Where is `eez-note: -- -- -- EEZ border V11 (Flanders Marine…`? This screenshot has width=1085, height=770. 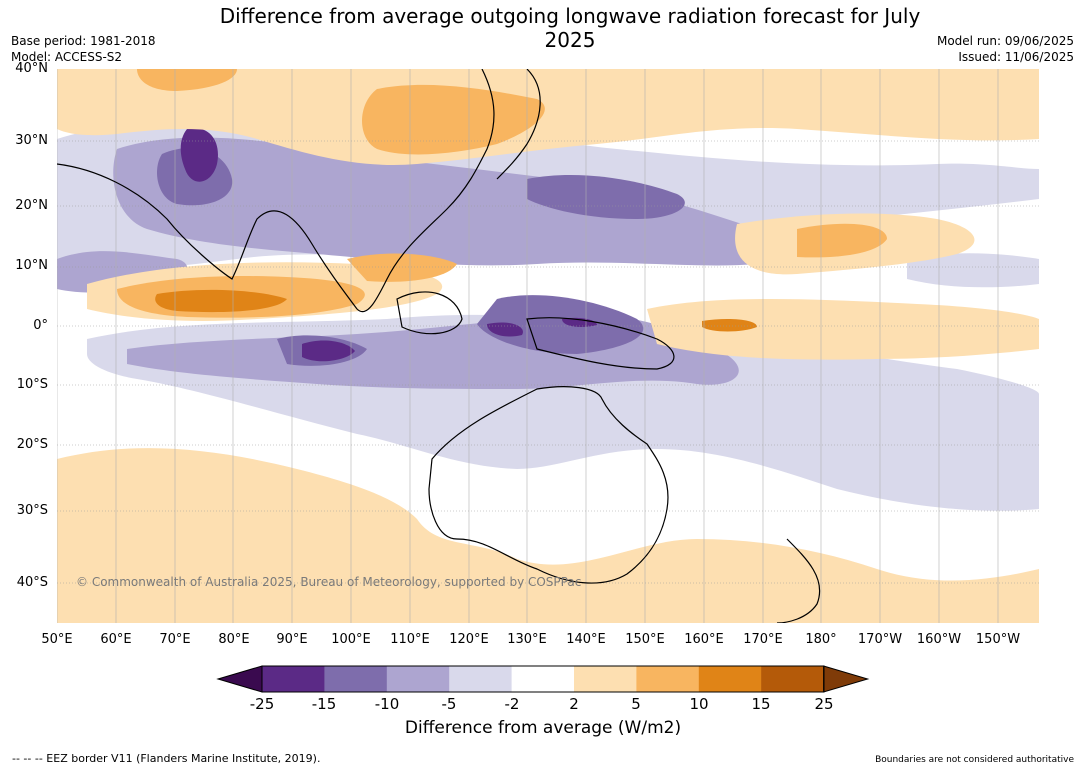 eez-note: -- -- -- EEZ border V11 (Flanders Marine… is located at coordinates (166, 758).